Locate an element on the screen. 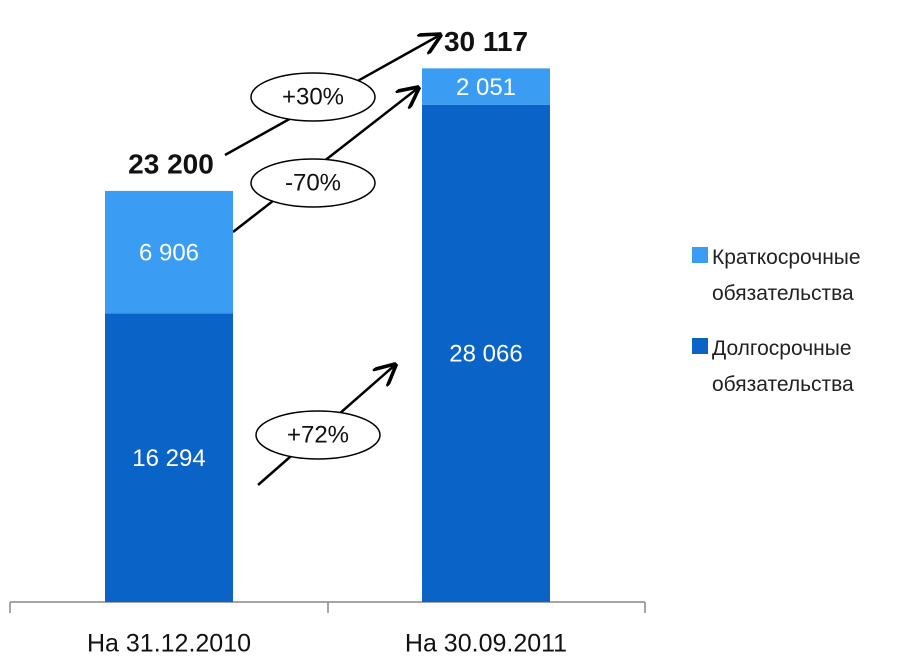  legend-label: Долгосрочные обязательства is located at coordinates (783, 366).